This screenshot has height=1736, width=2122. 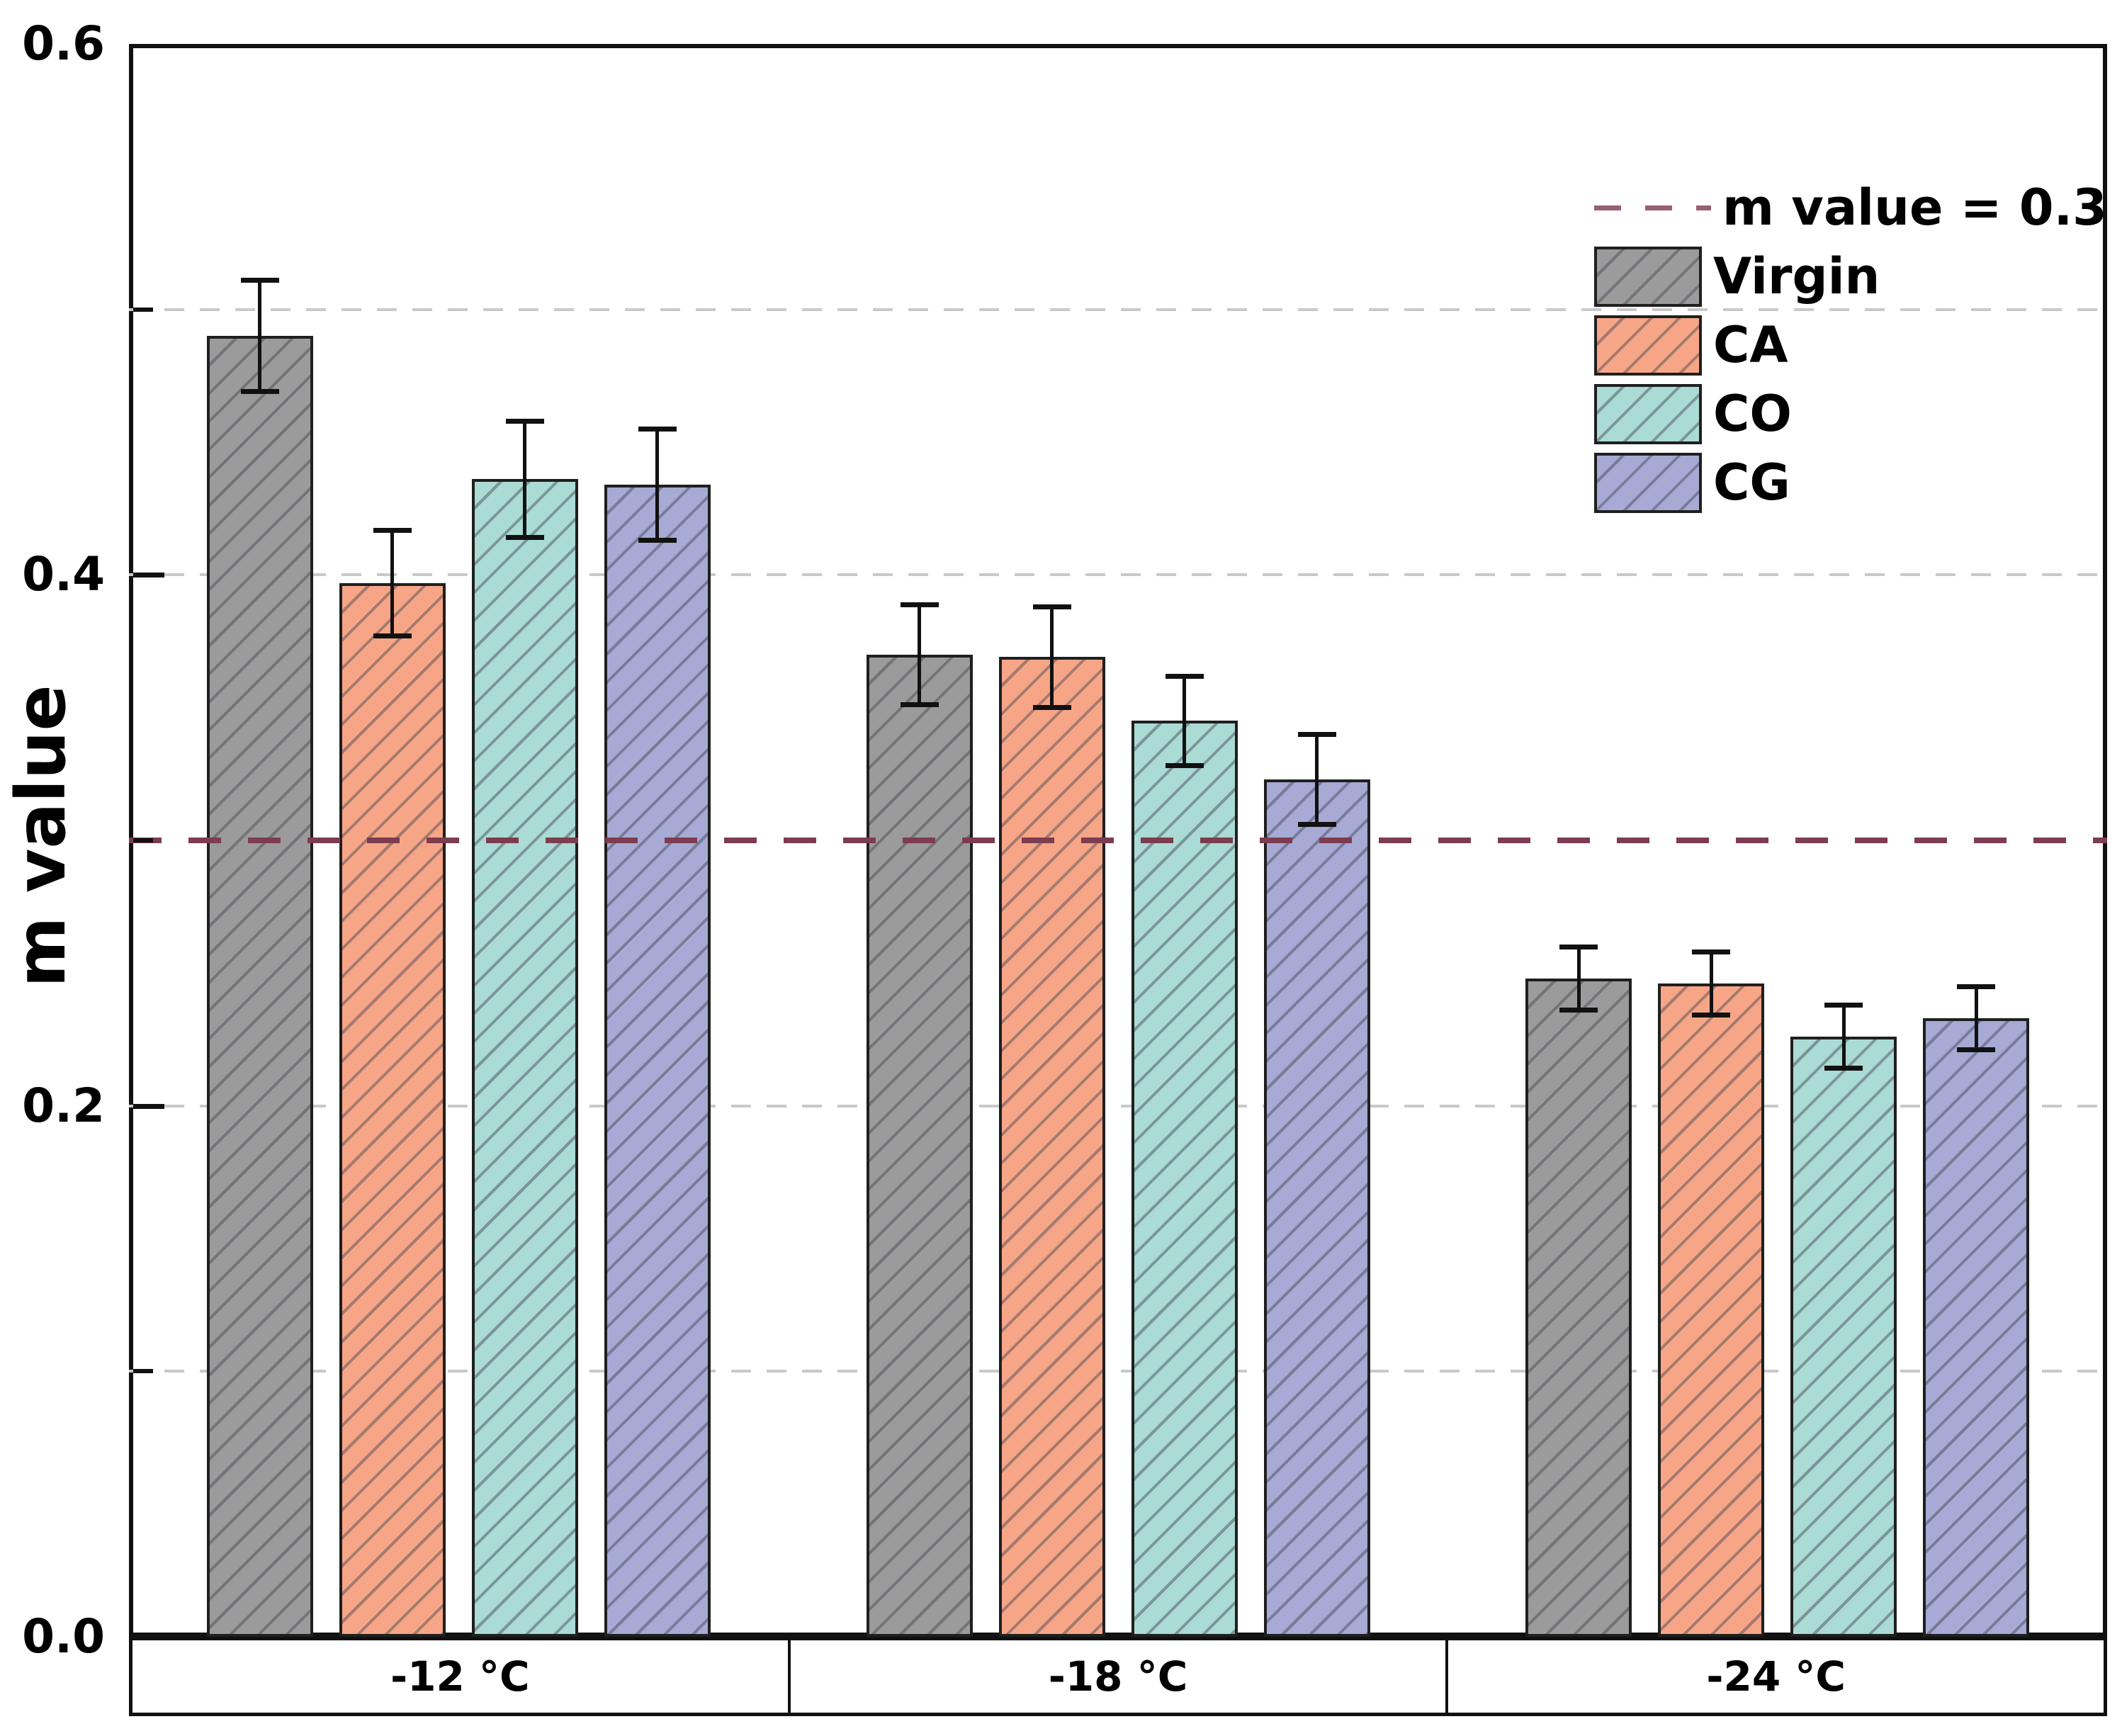 I want to click on bar-CA--24 °C, so click(x=1711, y=1310).